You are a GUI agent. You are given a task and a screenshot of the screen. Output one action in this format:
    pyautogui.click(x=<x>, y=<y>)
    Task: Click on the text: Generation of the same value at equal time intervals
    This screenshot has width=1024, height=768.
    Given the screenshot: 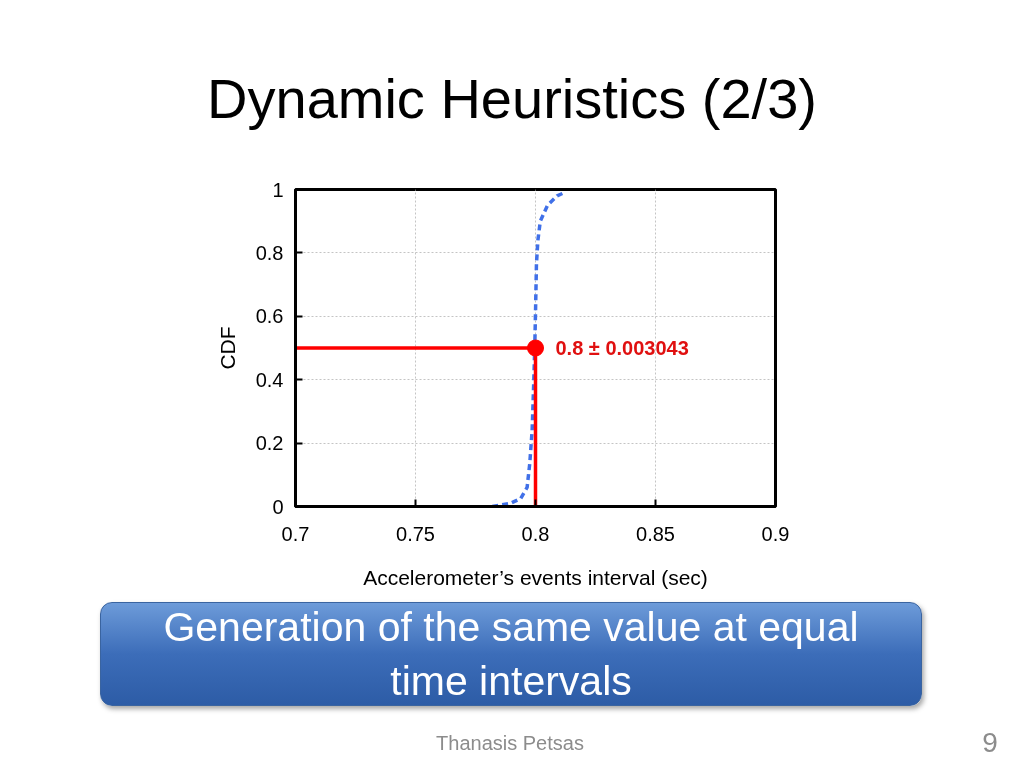 What is the action you would take?
    pyautogui.click(x=511, y=654)
    